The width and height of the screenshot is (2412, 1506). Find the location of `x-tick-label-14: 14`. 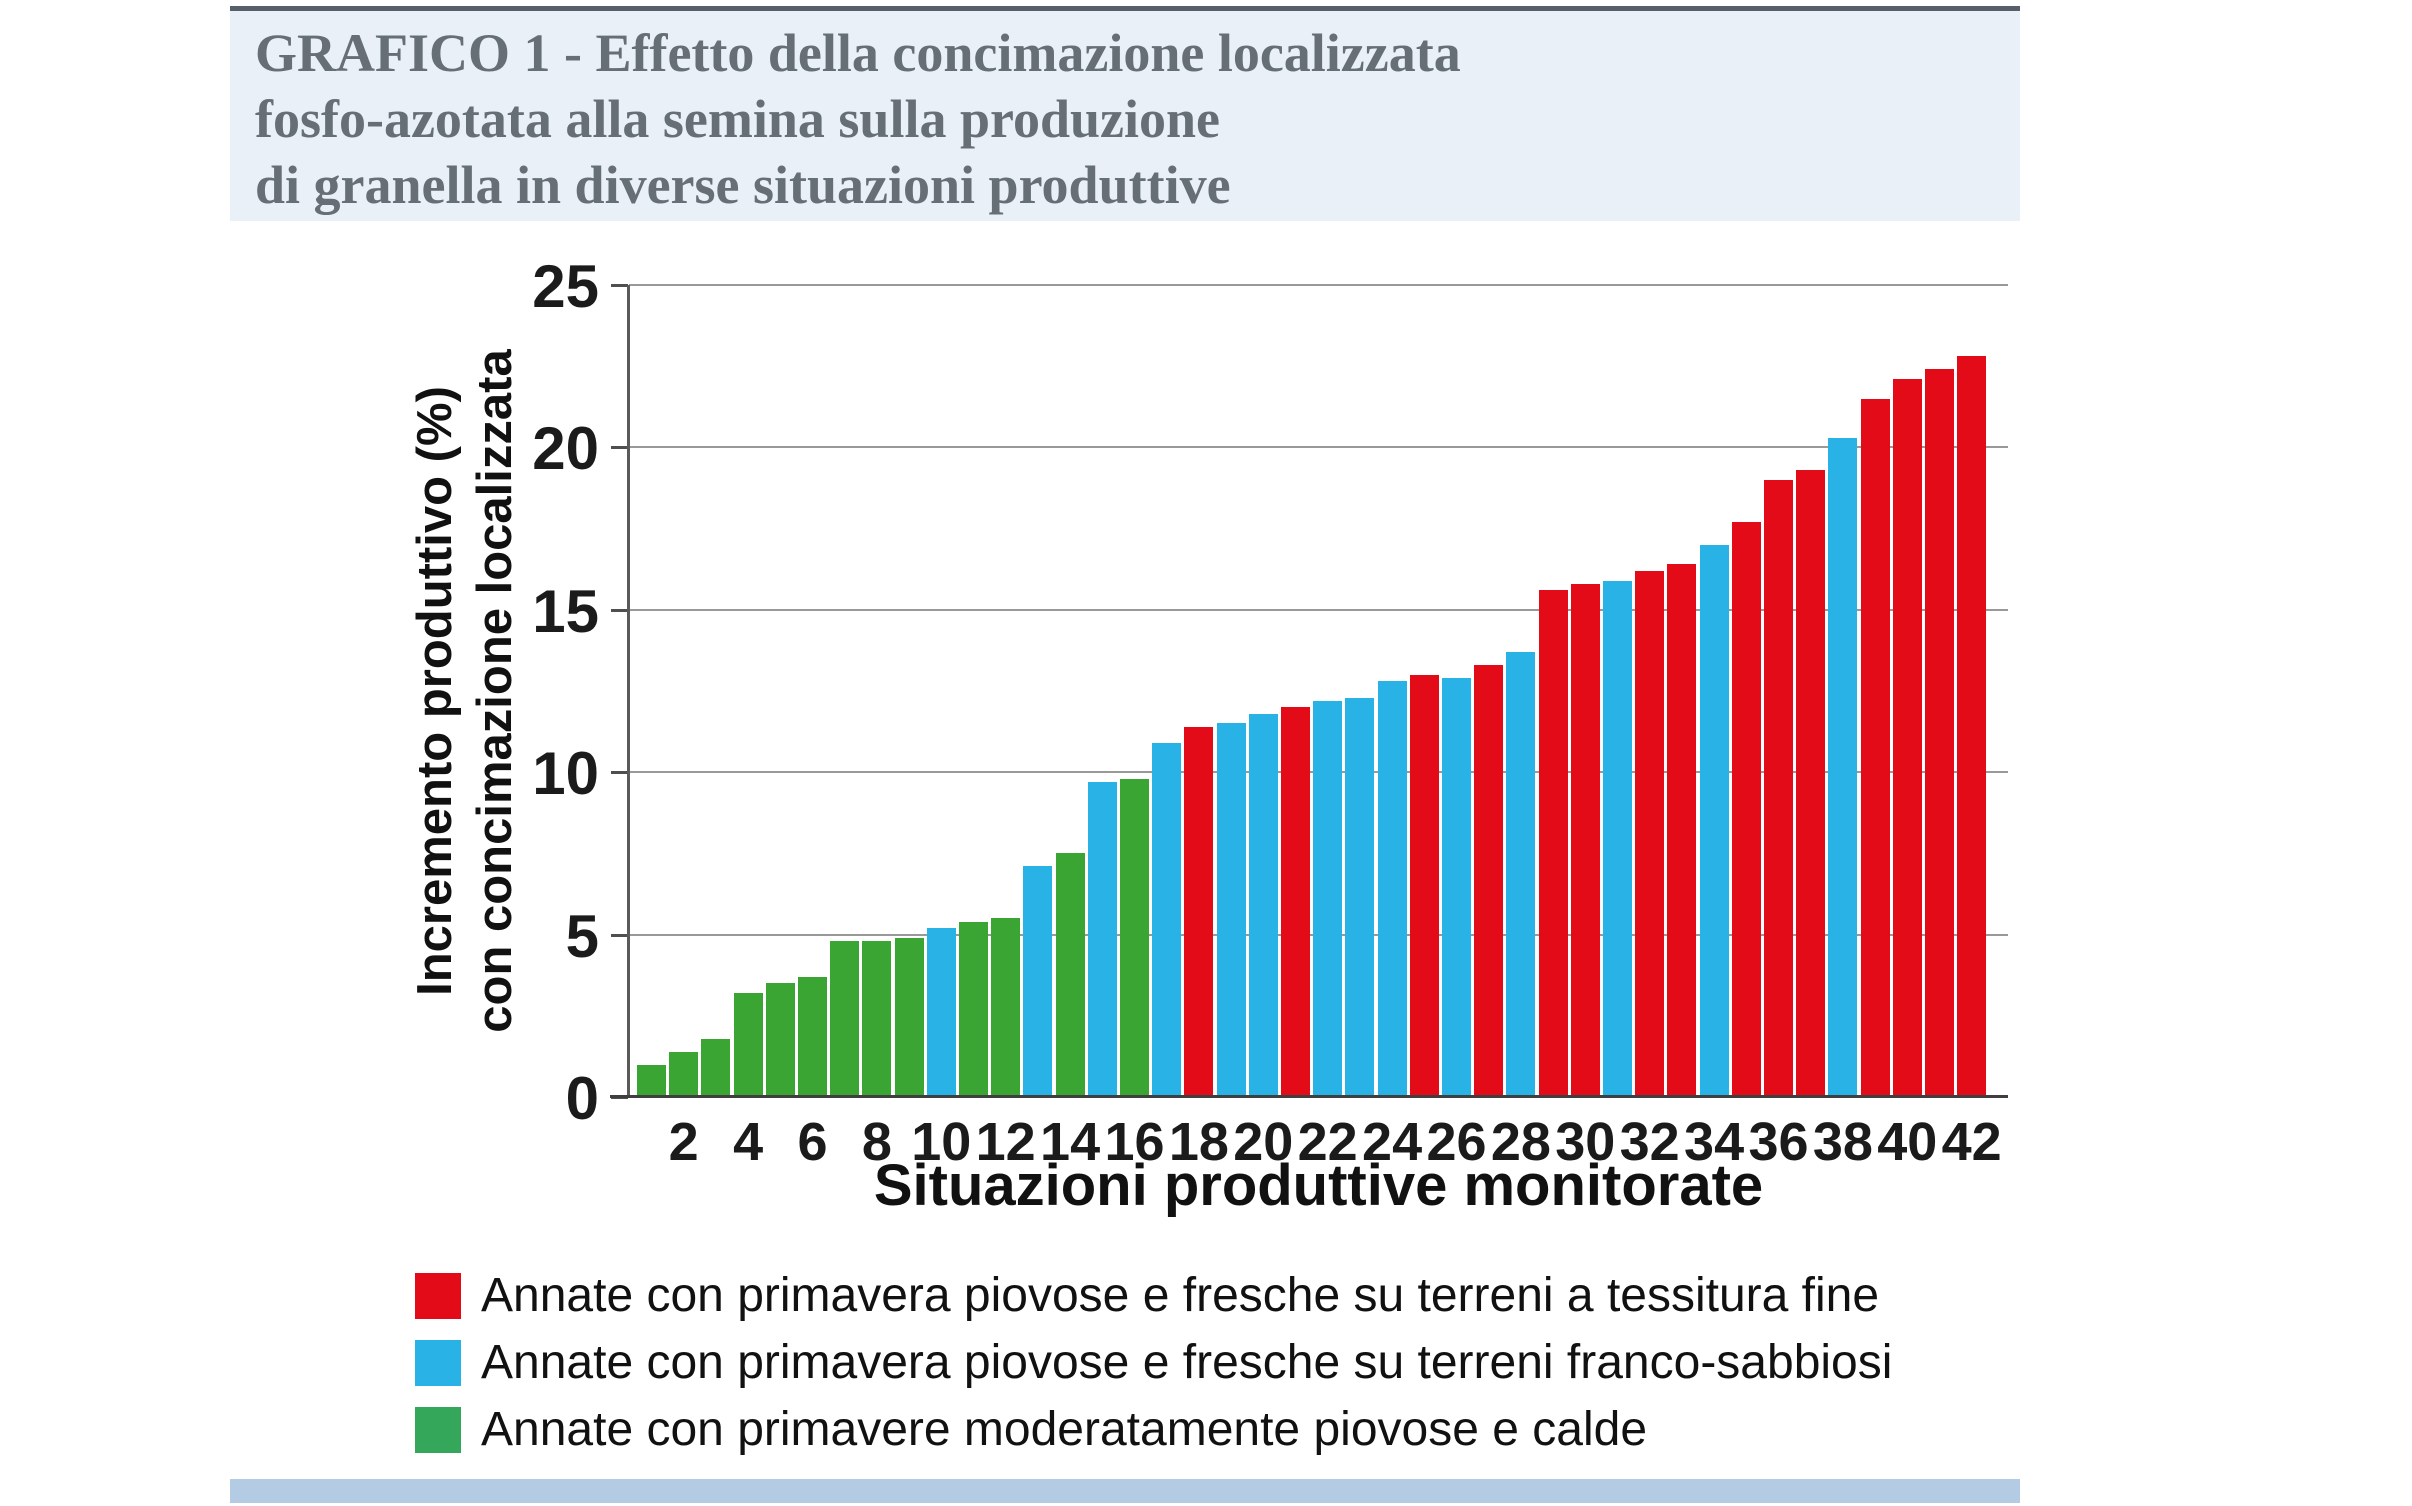

x-tick-label-14: 14 is located at coordinates (1070, 1142).